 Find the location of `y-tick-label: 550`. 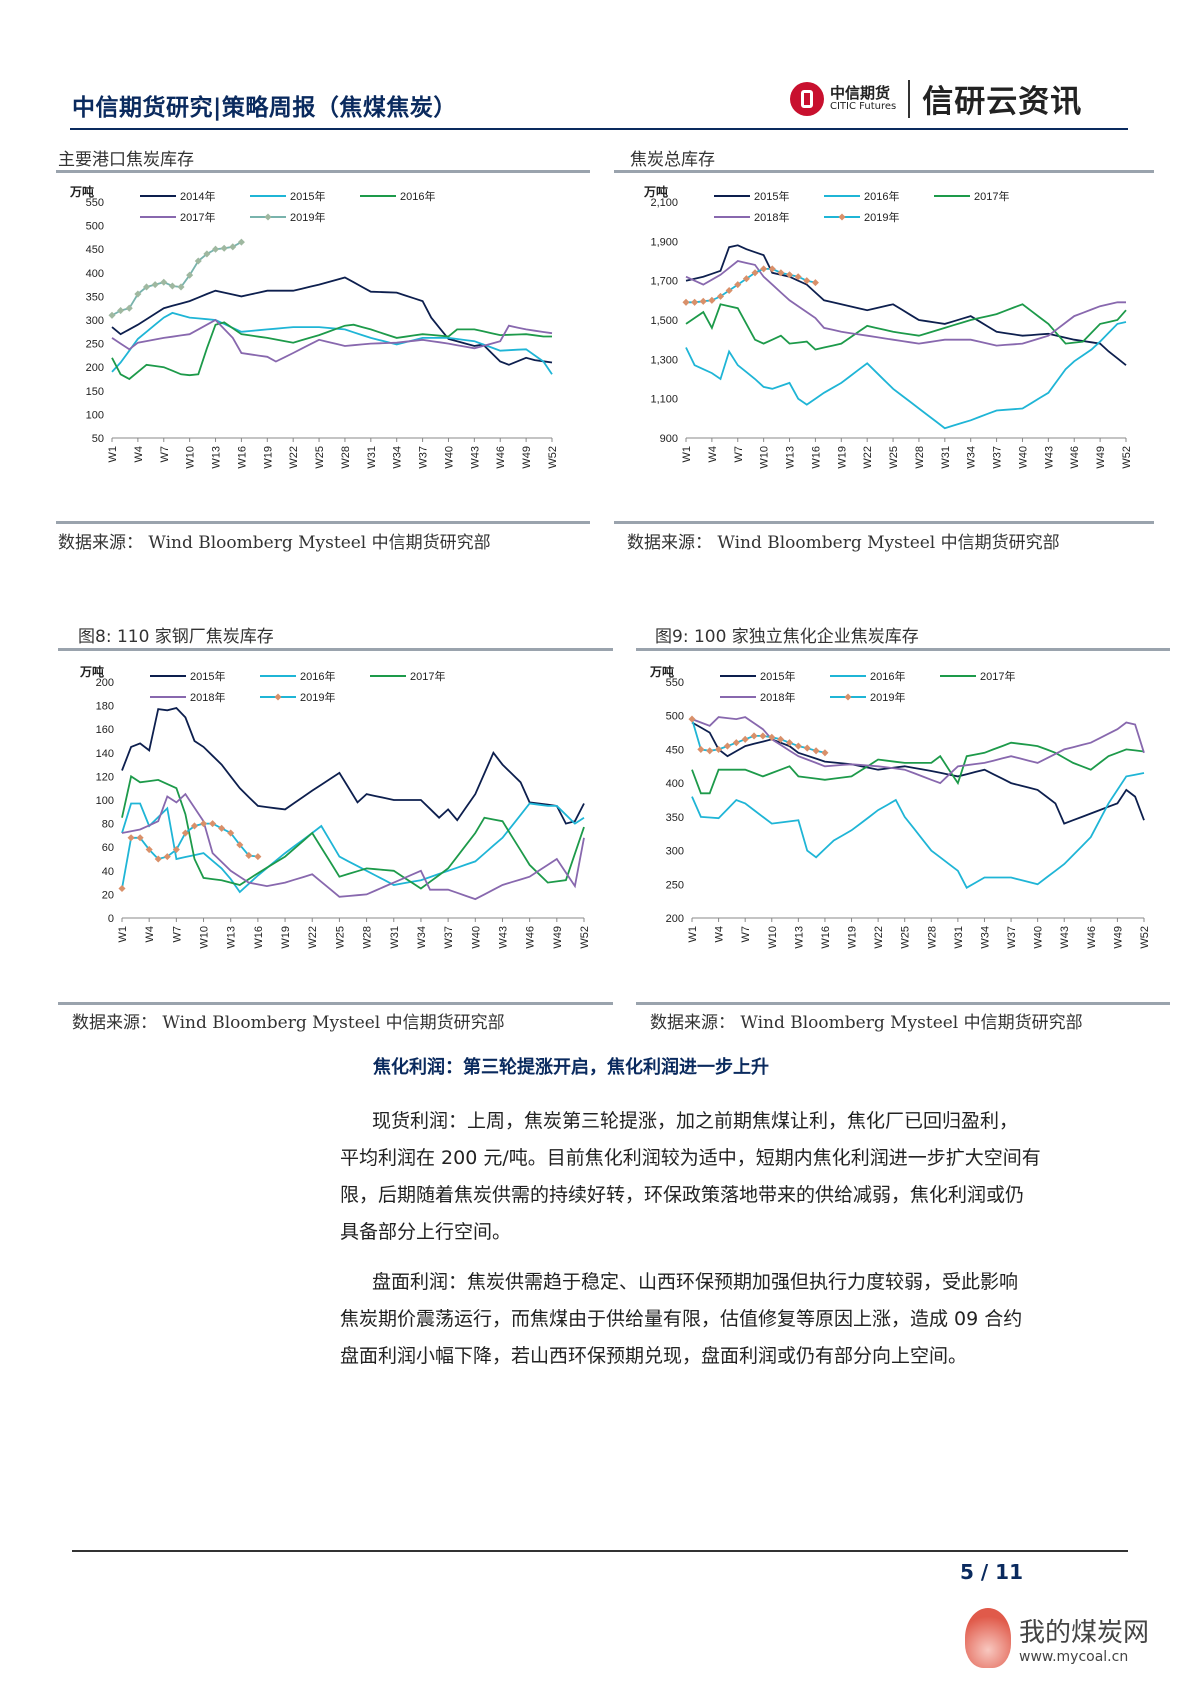

y-tick-label: 550 is located at coordinates (95, 203).